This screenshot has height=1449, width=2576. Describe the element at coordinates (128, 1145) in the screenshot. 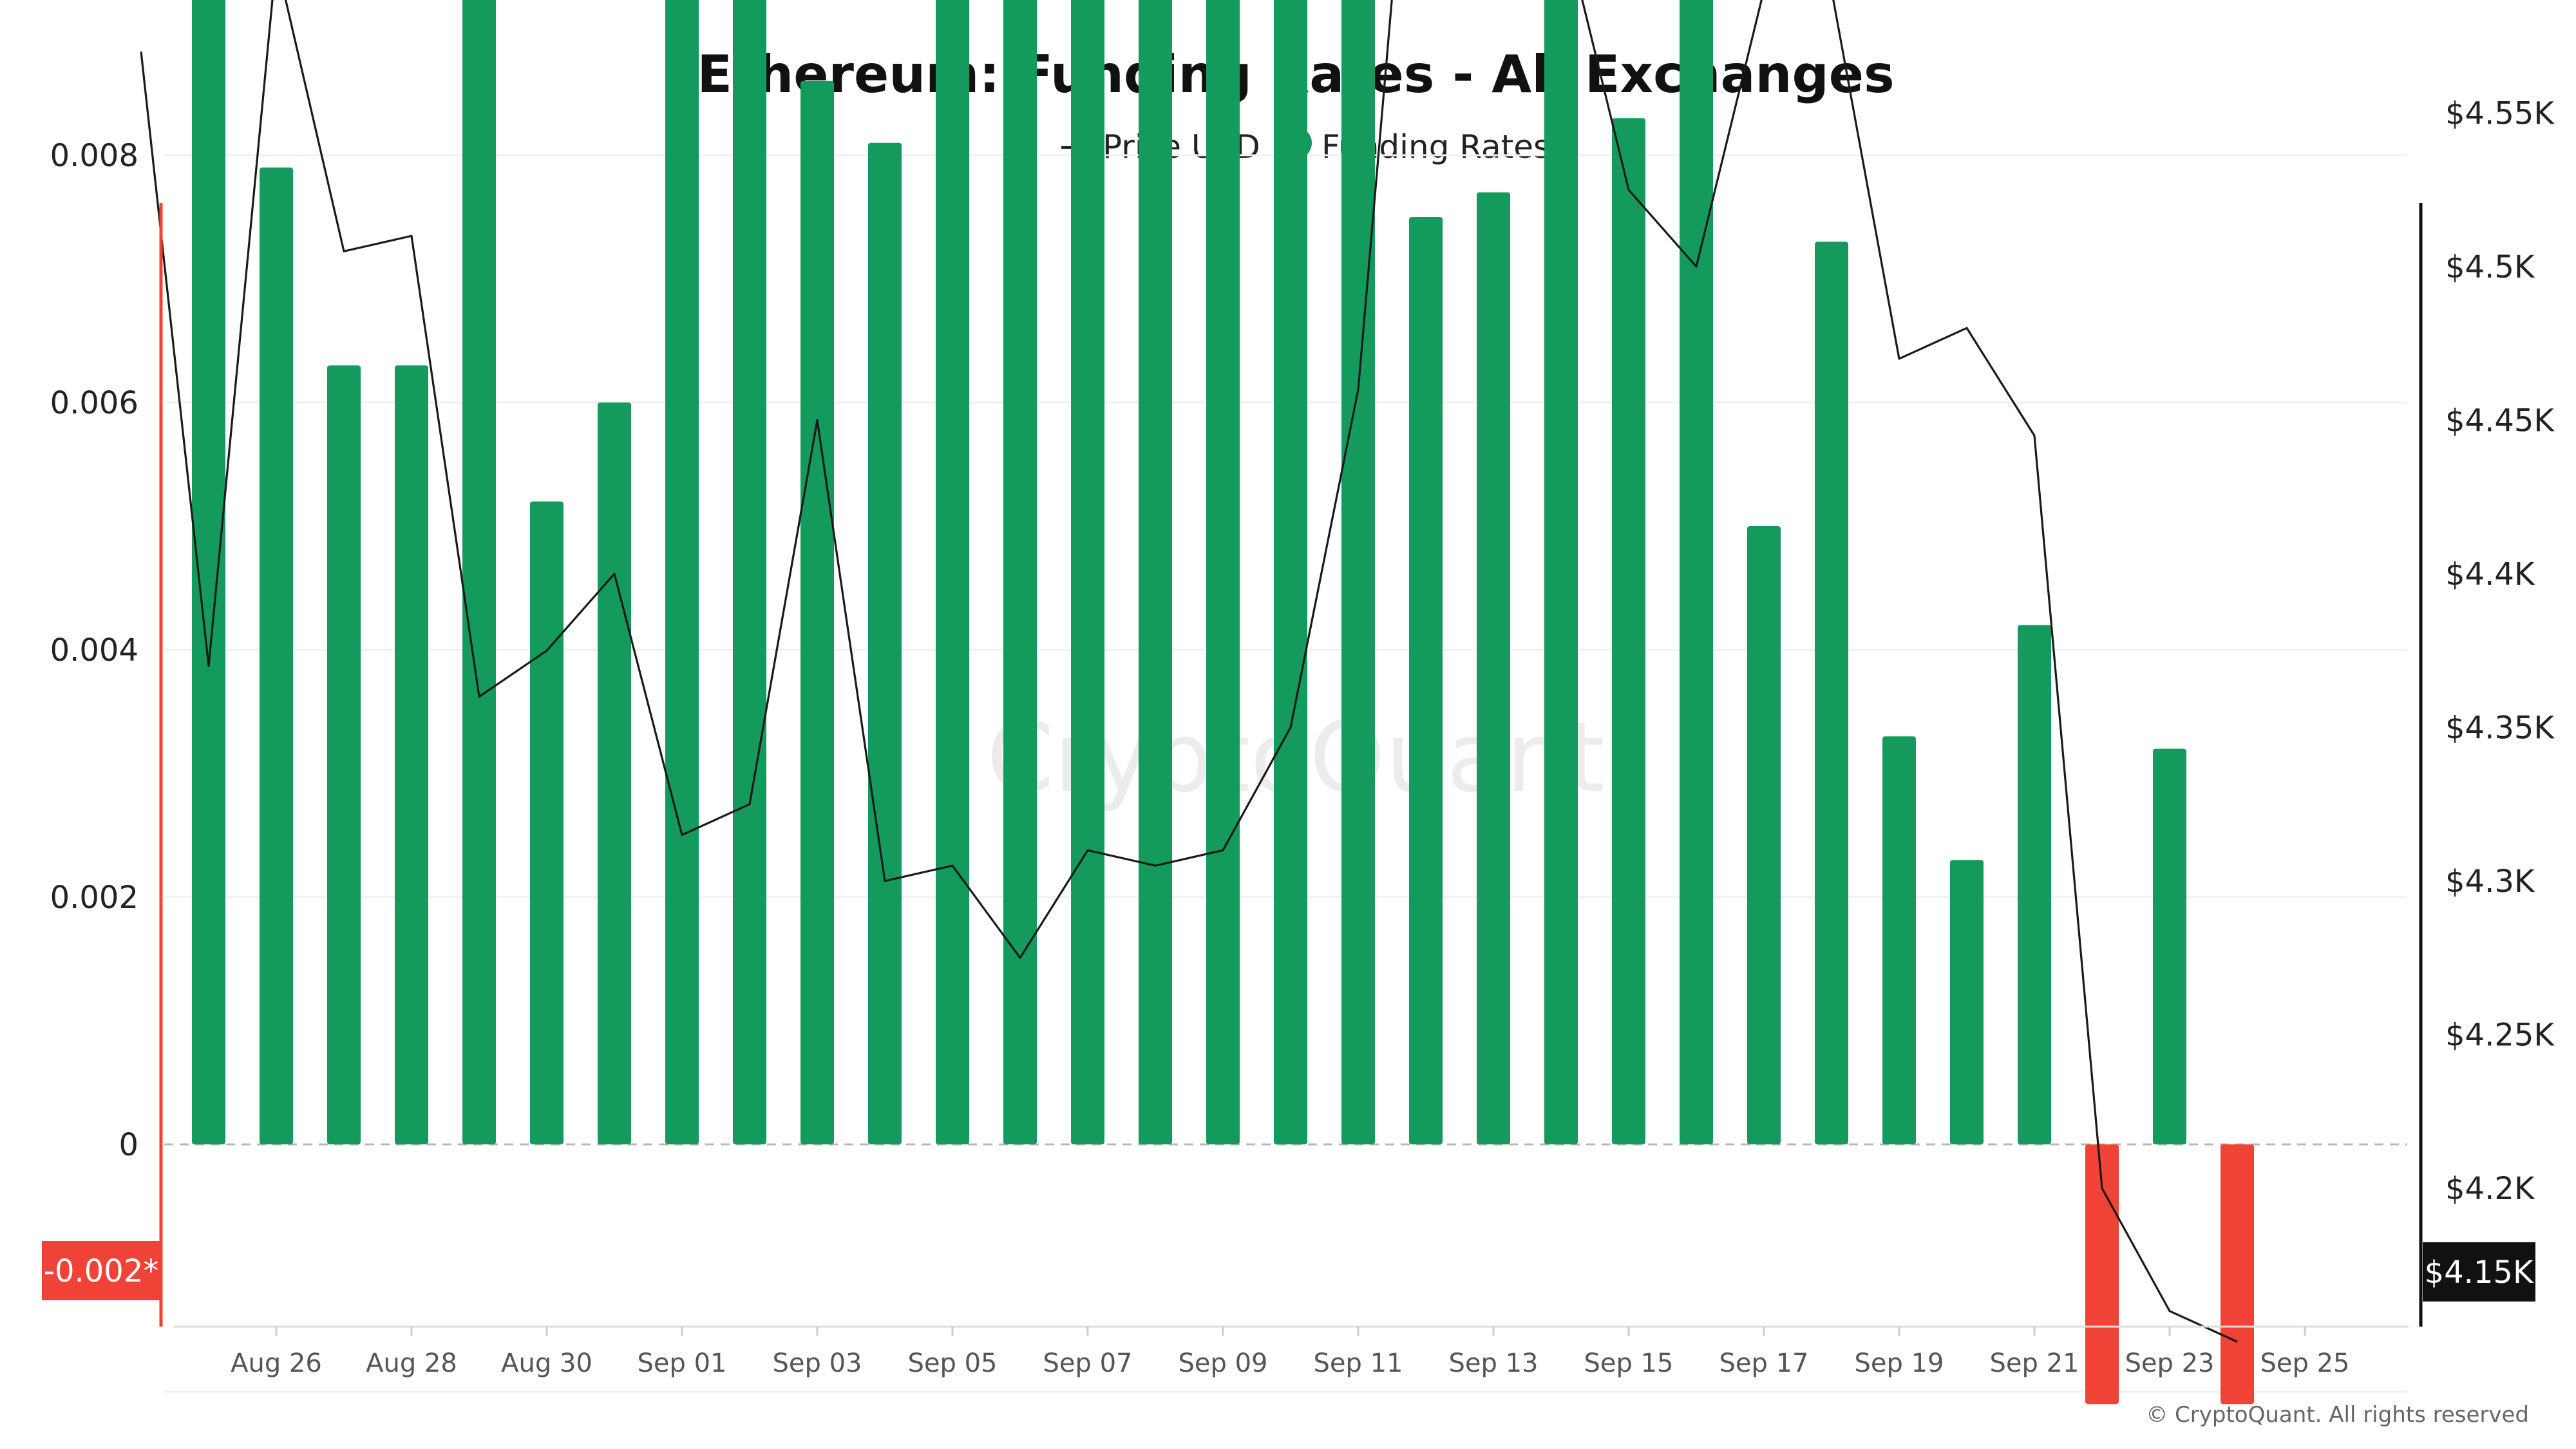

I see `y-left-tick-label: 0` at that location.